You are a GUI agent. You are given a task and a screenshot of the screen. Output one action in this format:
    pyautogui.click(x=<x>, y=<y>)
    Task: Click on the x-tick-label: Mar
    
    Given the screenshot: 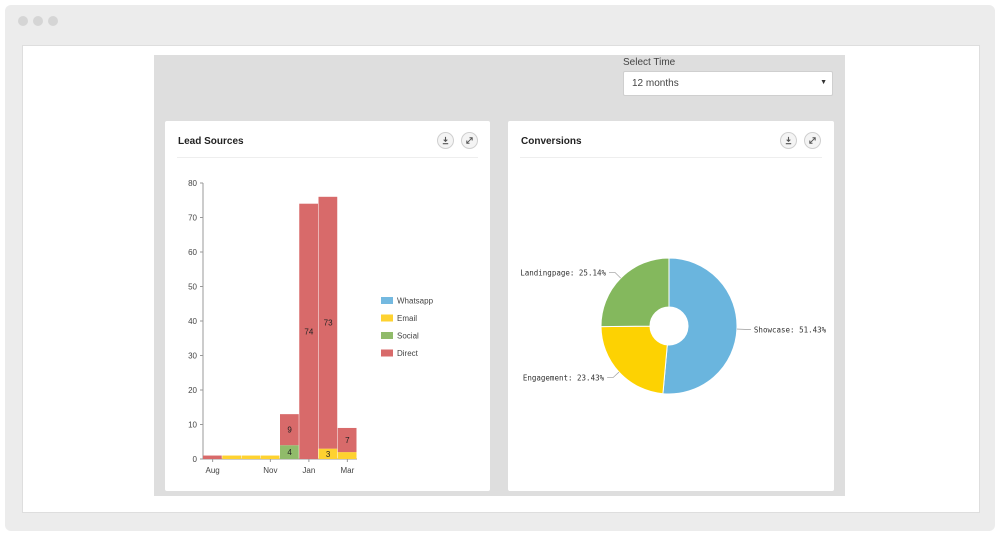 What is the action you would take?
    pyautogui.click(x=347, y=470)
    